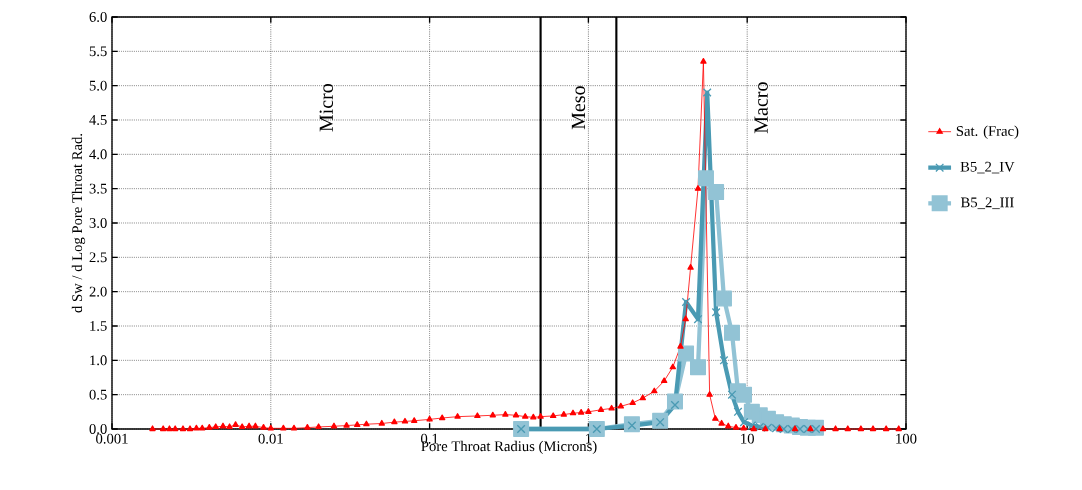 This screenshot has width=1082, height=490. I want to click on y-tick-label: 4.0, so click(98, 154).